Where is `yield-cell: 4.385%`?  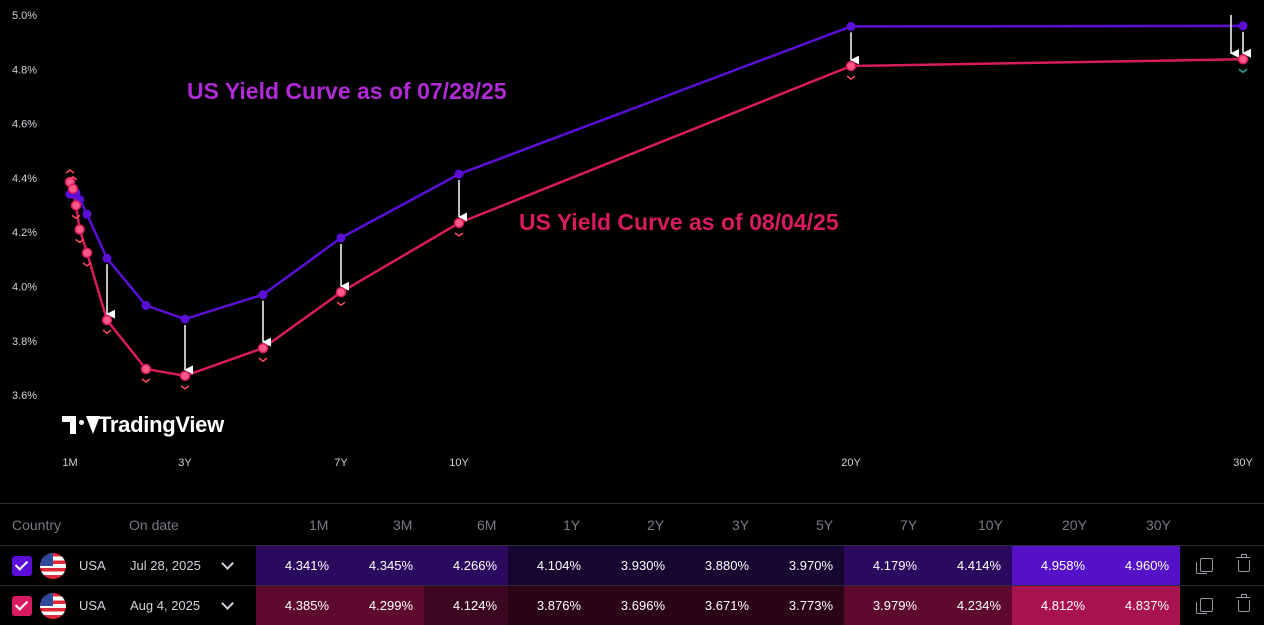 yield-cell: 4.385% is located at coordinates (298, 605).